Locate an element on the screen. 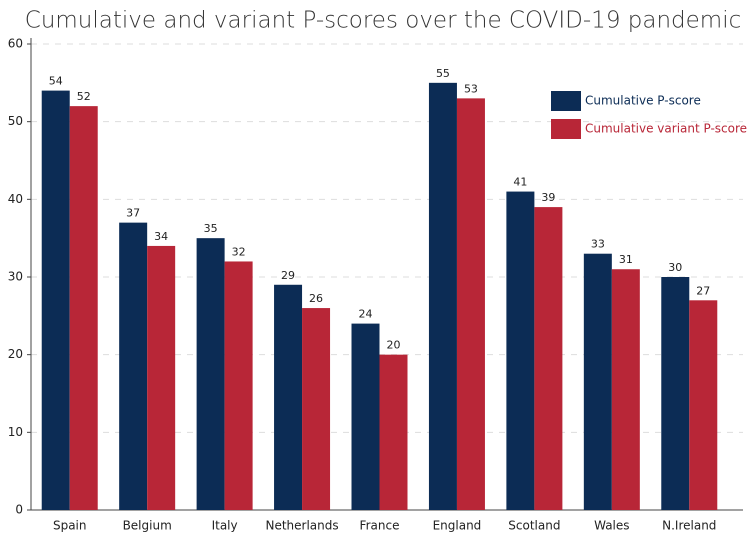 This screenshot has height=550, width=747. legend-label: Cumulative variant P-score is located at coordinates (666, 129).